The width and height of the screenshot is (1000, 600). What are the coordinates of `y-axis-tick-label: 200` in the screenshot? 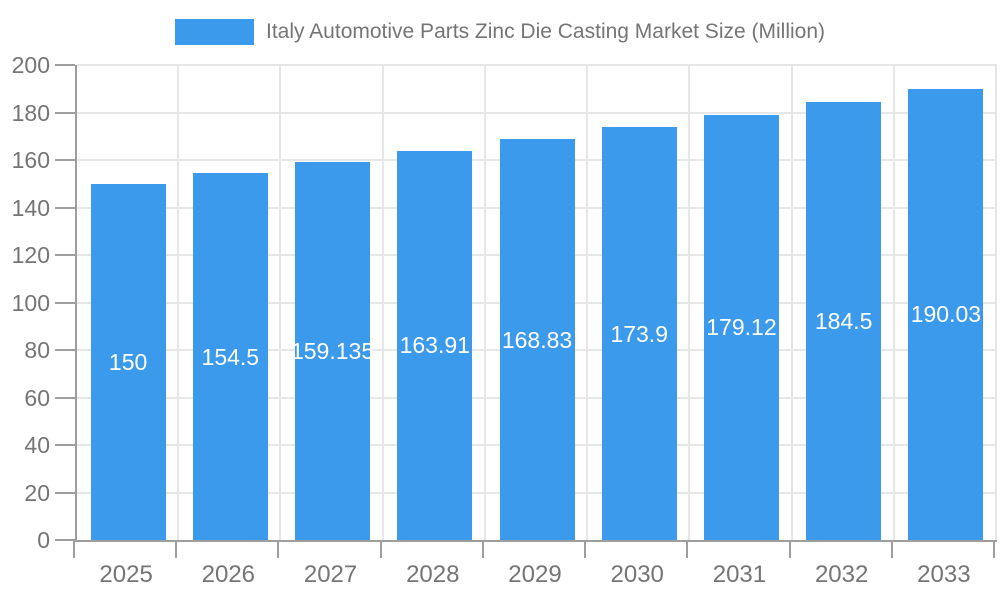 It's located at (30, 65).